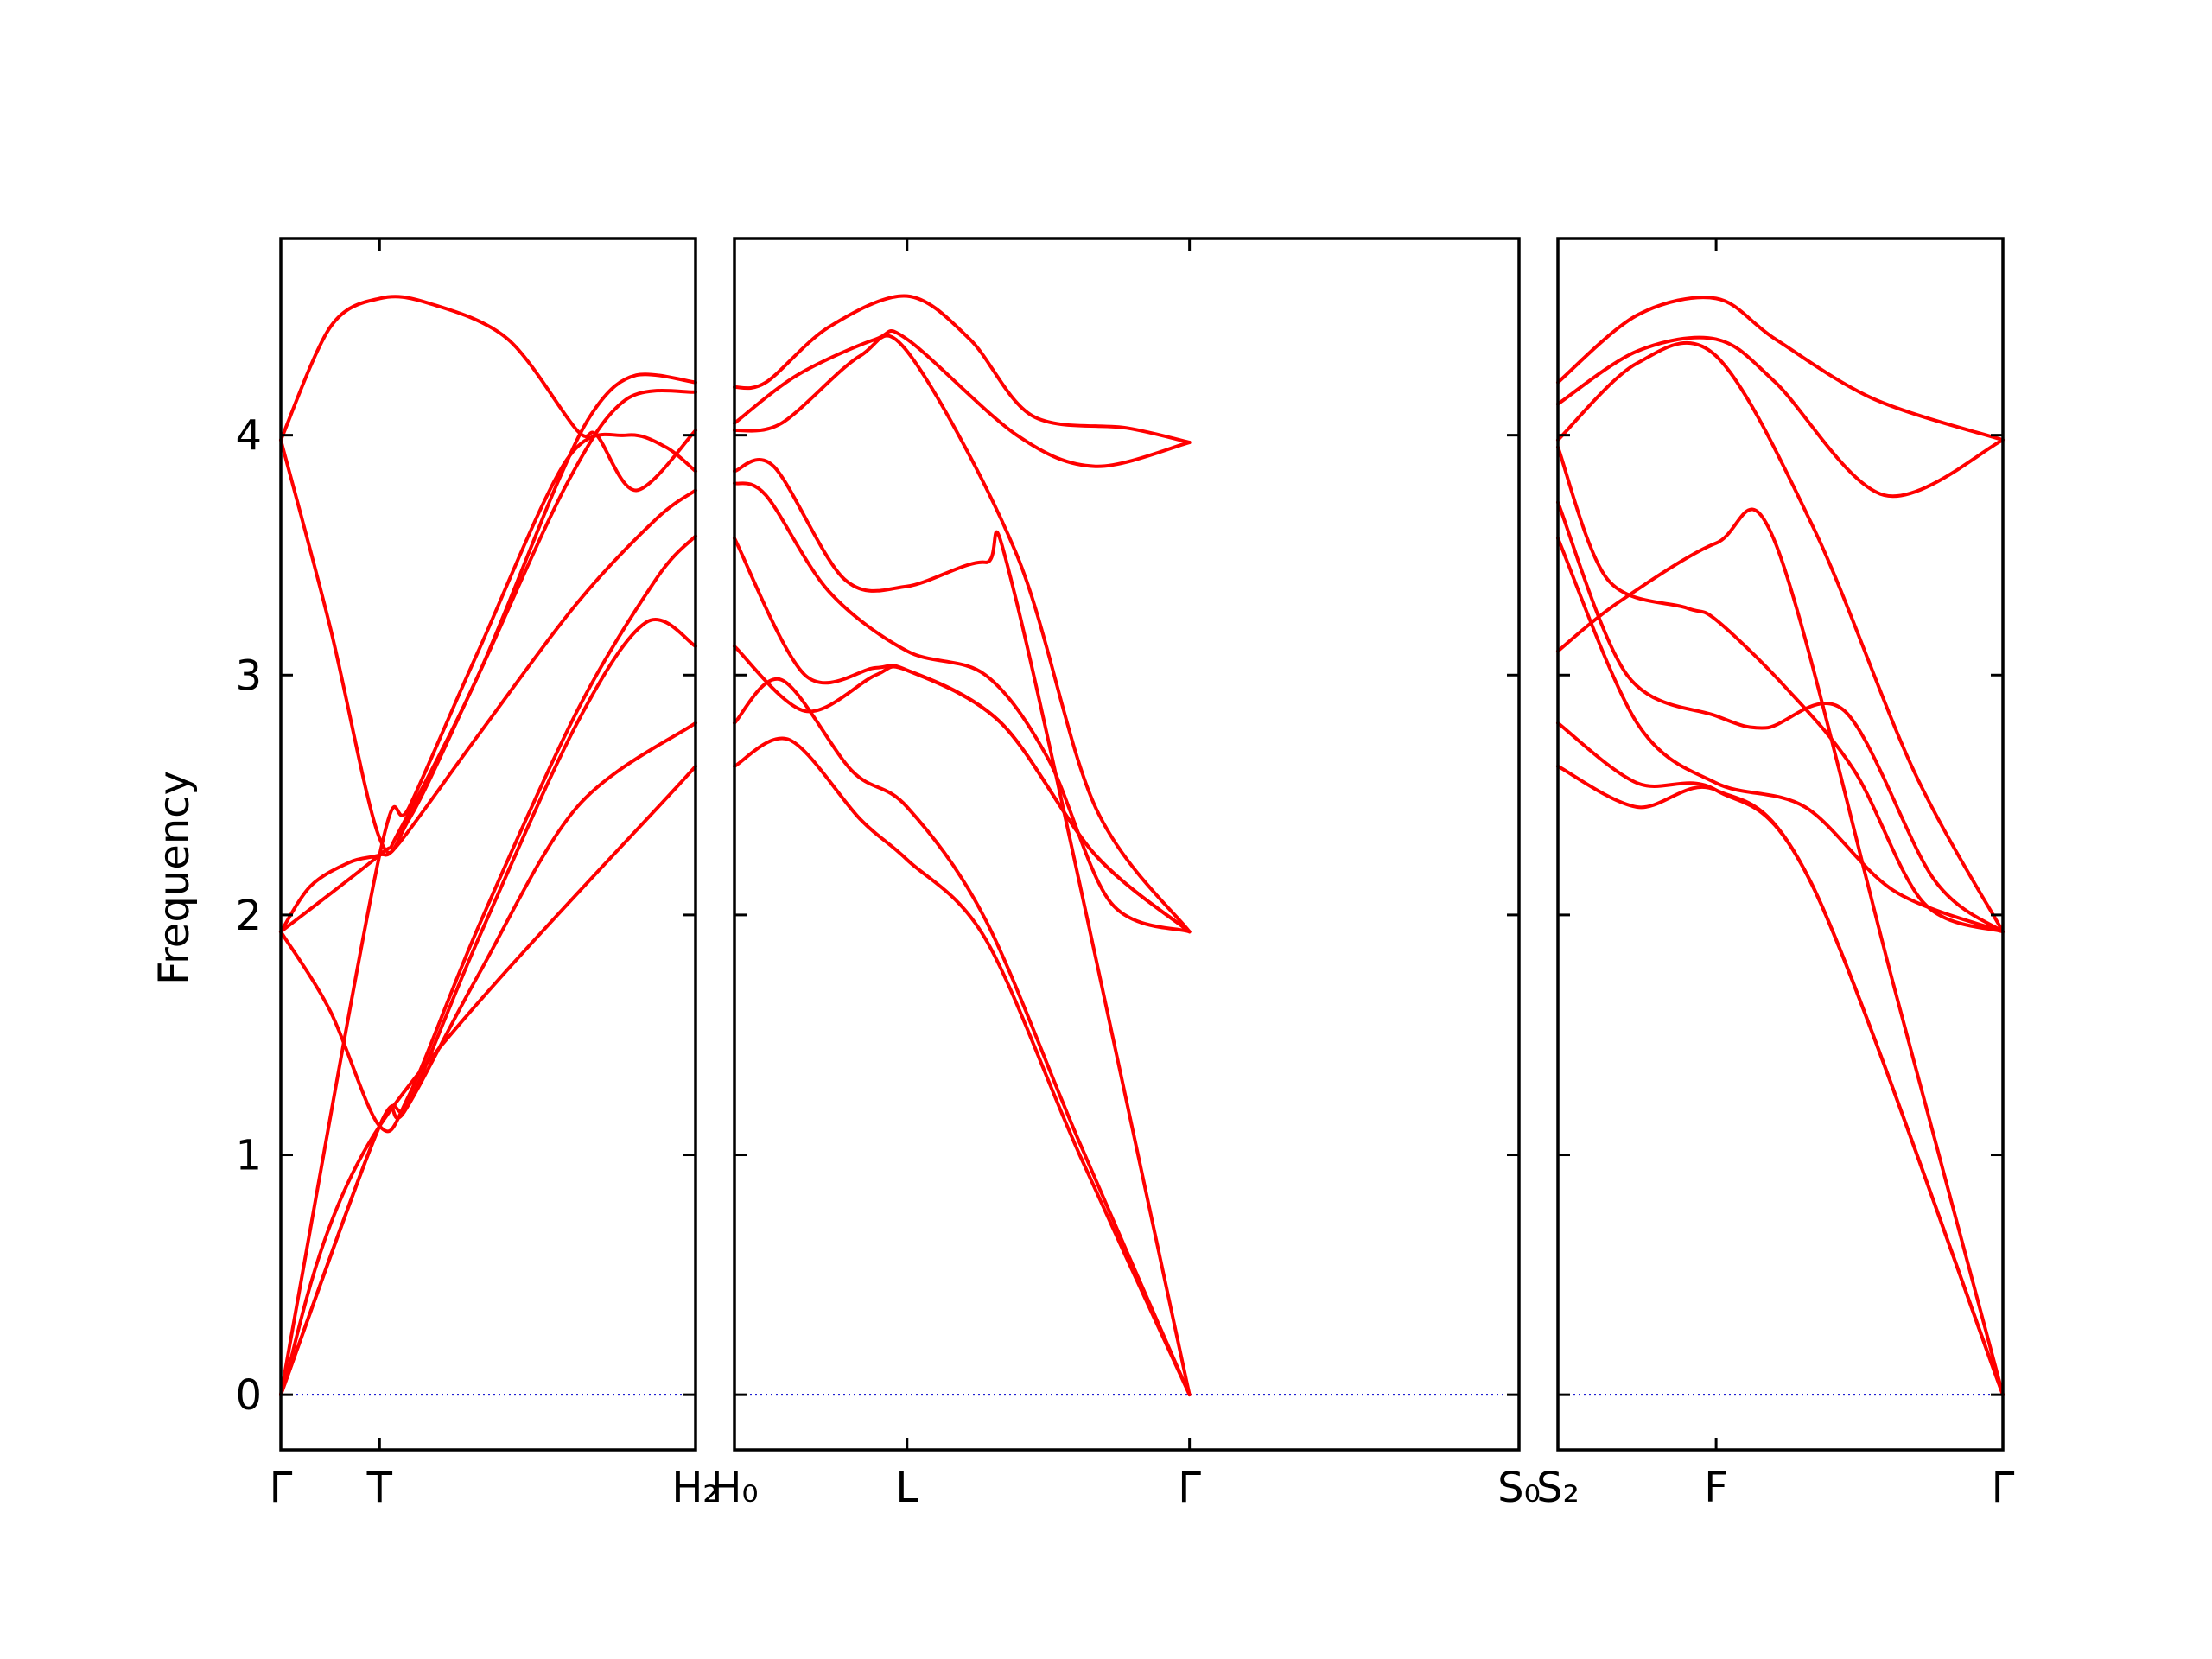 Image resolution: width=2212 pixels, height=1659 pixels. I want to click on x-tick-label: T, so click(379, 1488).